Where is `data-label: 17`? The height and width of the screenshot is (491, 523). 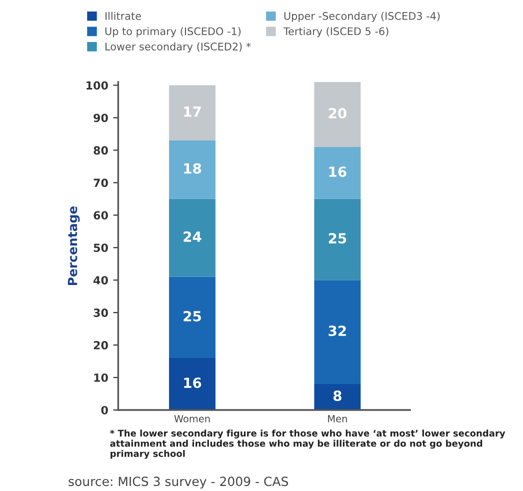 data-label: 17 is located at coordinates (192, 111).